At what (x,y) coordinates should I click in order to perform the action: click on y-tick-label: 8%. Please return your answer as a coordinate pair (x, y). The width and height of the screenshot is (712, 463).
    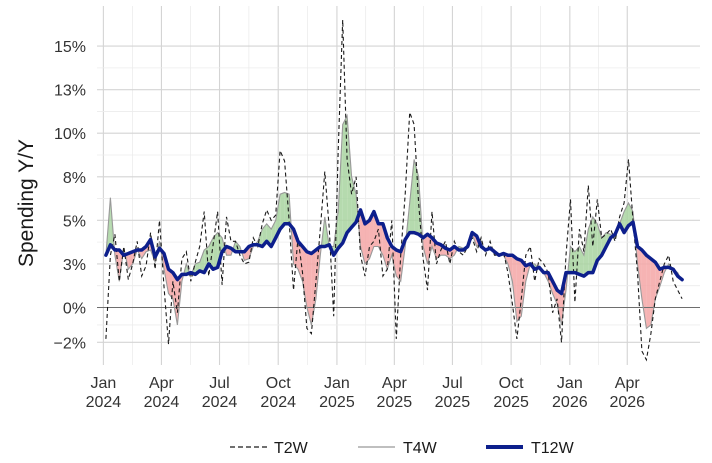
    Looking at the image, I should click on (74, 178).